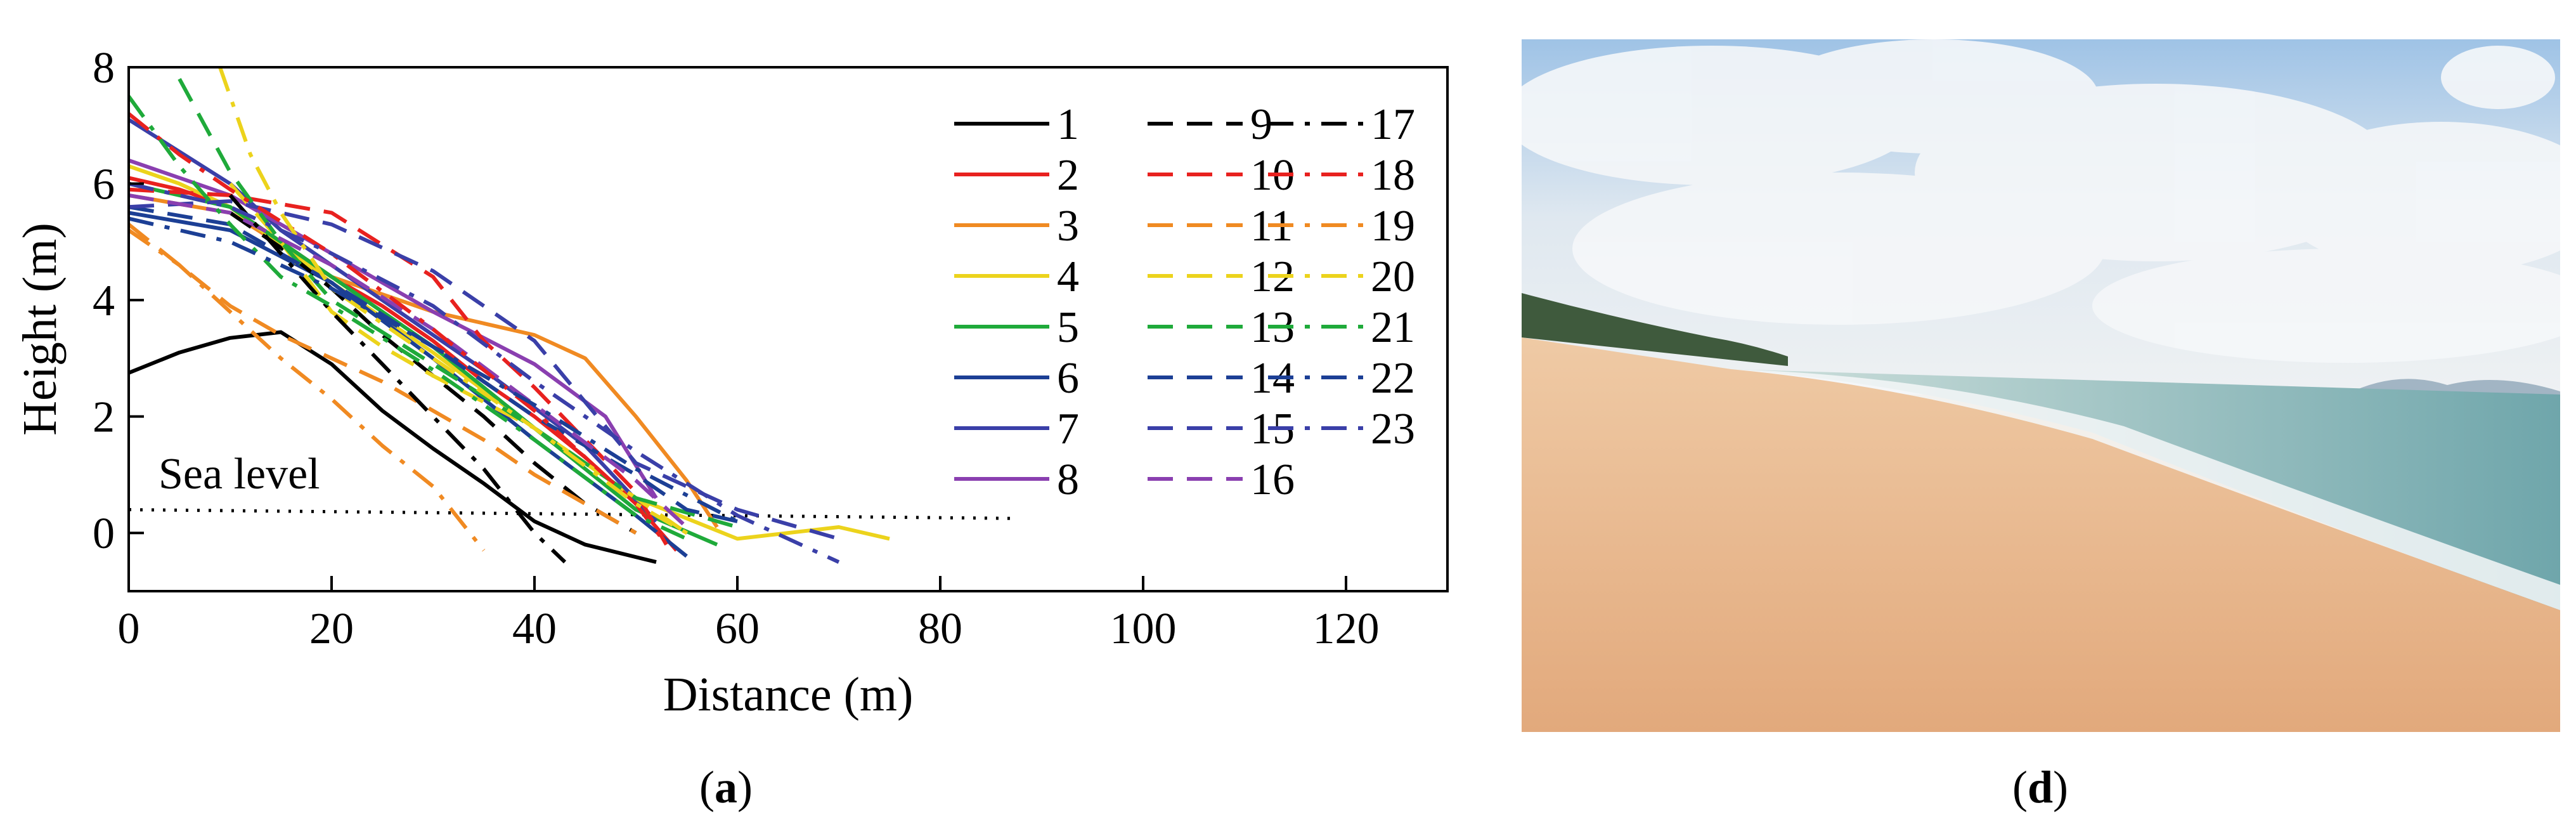 Image resolution: width=2576 pixels, height=836 pixels. I want to click on x-tick-label: 0, so click(129, 628).